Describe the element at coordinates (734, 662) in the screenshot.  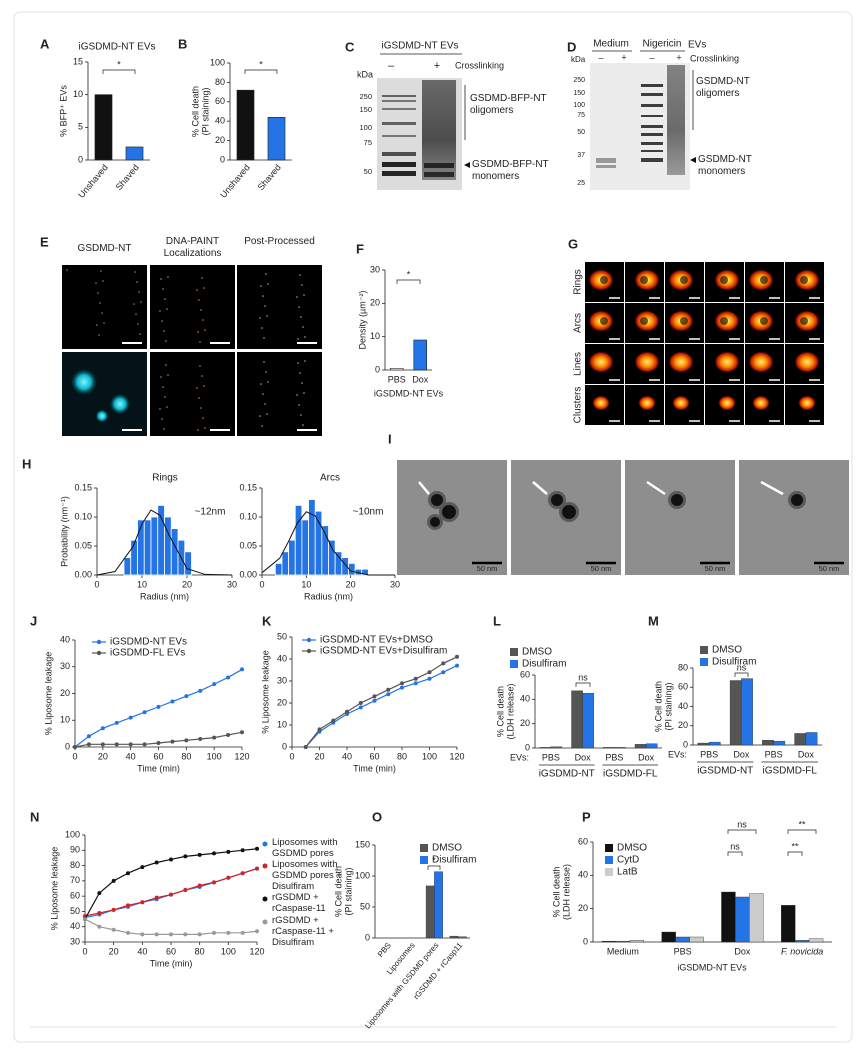
I see `legend-label: Disulfiram` at that location.